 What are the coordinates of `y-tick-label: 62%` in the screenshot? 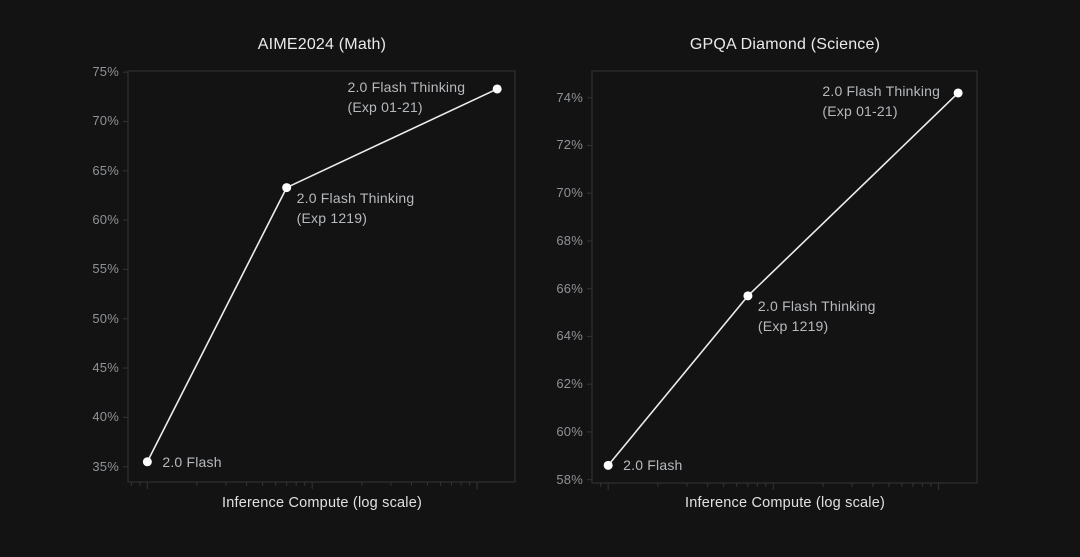 It's located at (569, 384).